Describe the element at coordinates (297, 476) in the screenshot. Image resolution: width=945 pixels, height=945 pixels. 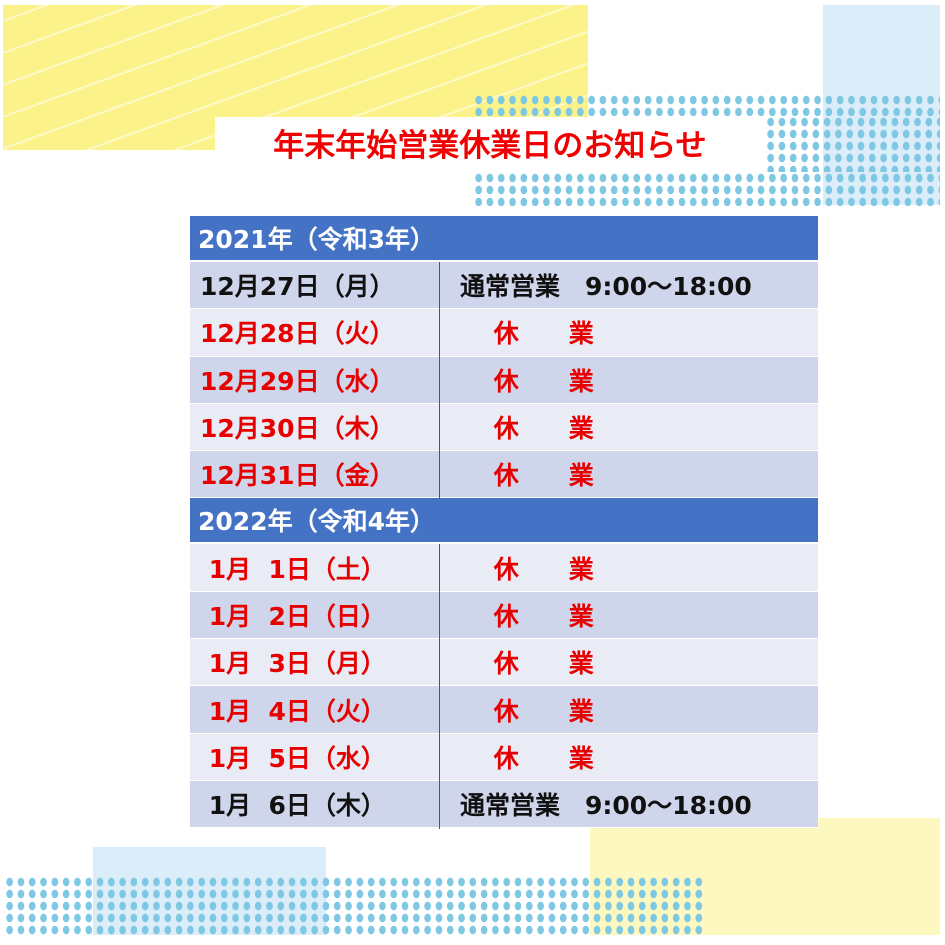
I see `date-cell: 12月31日（金）` at that location.